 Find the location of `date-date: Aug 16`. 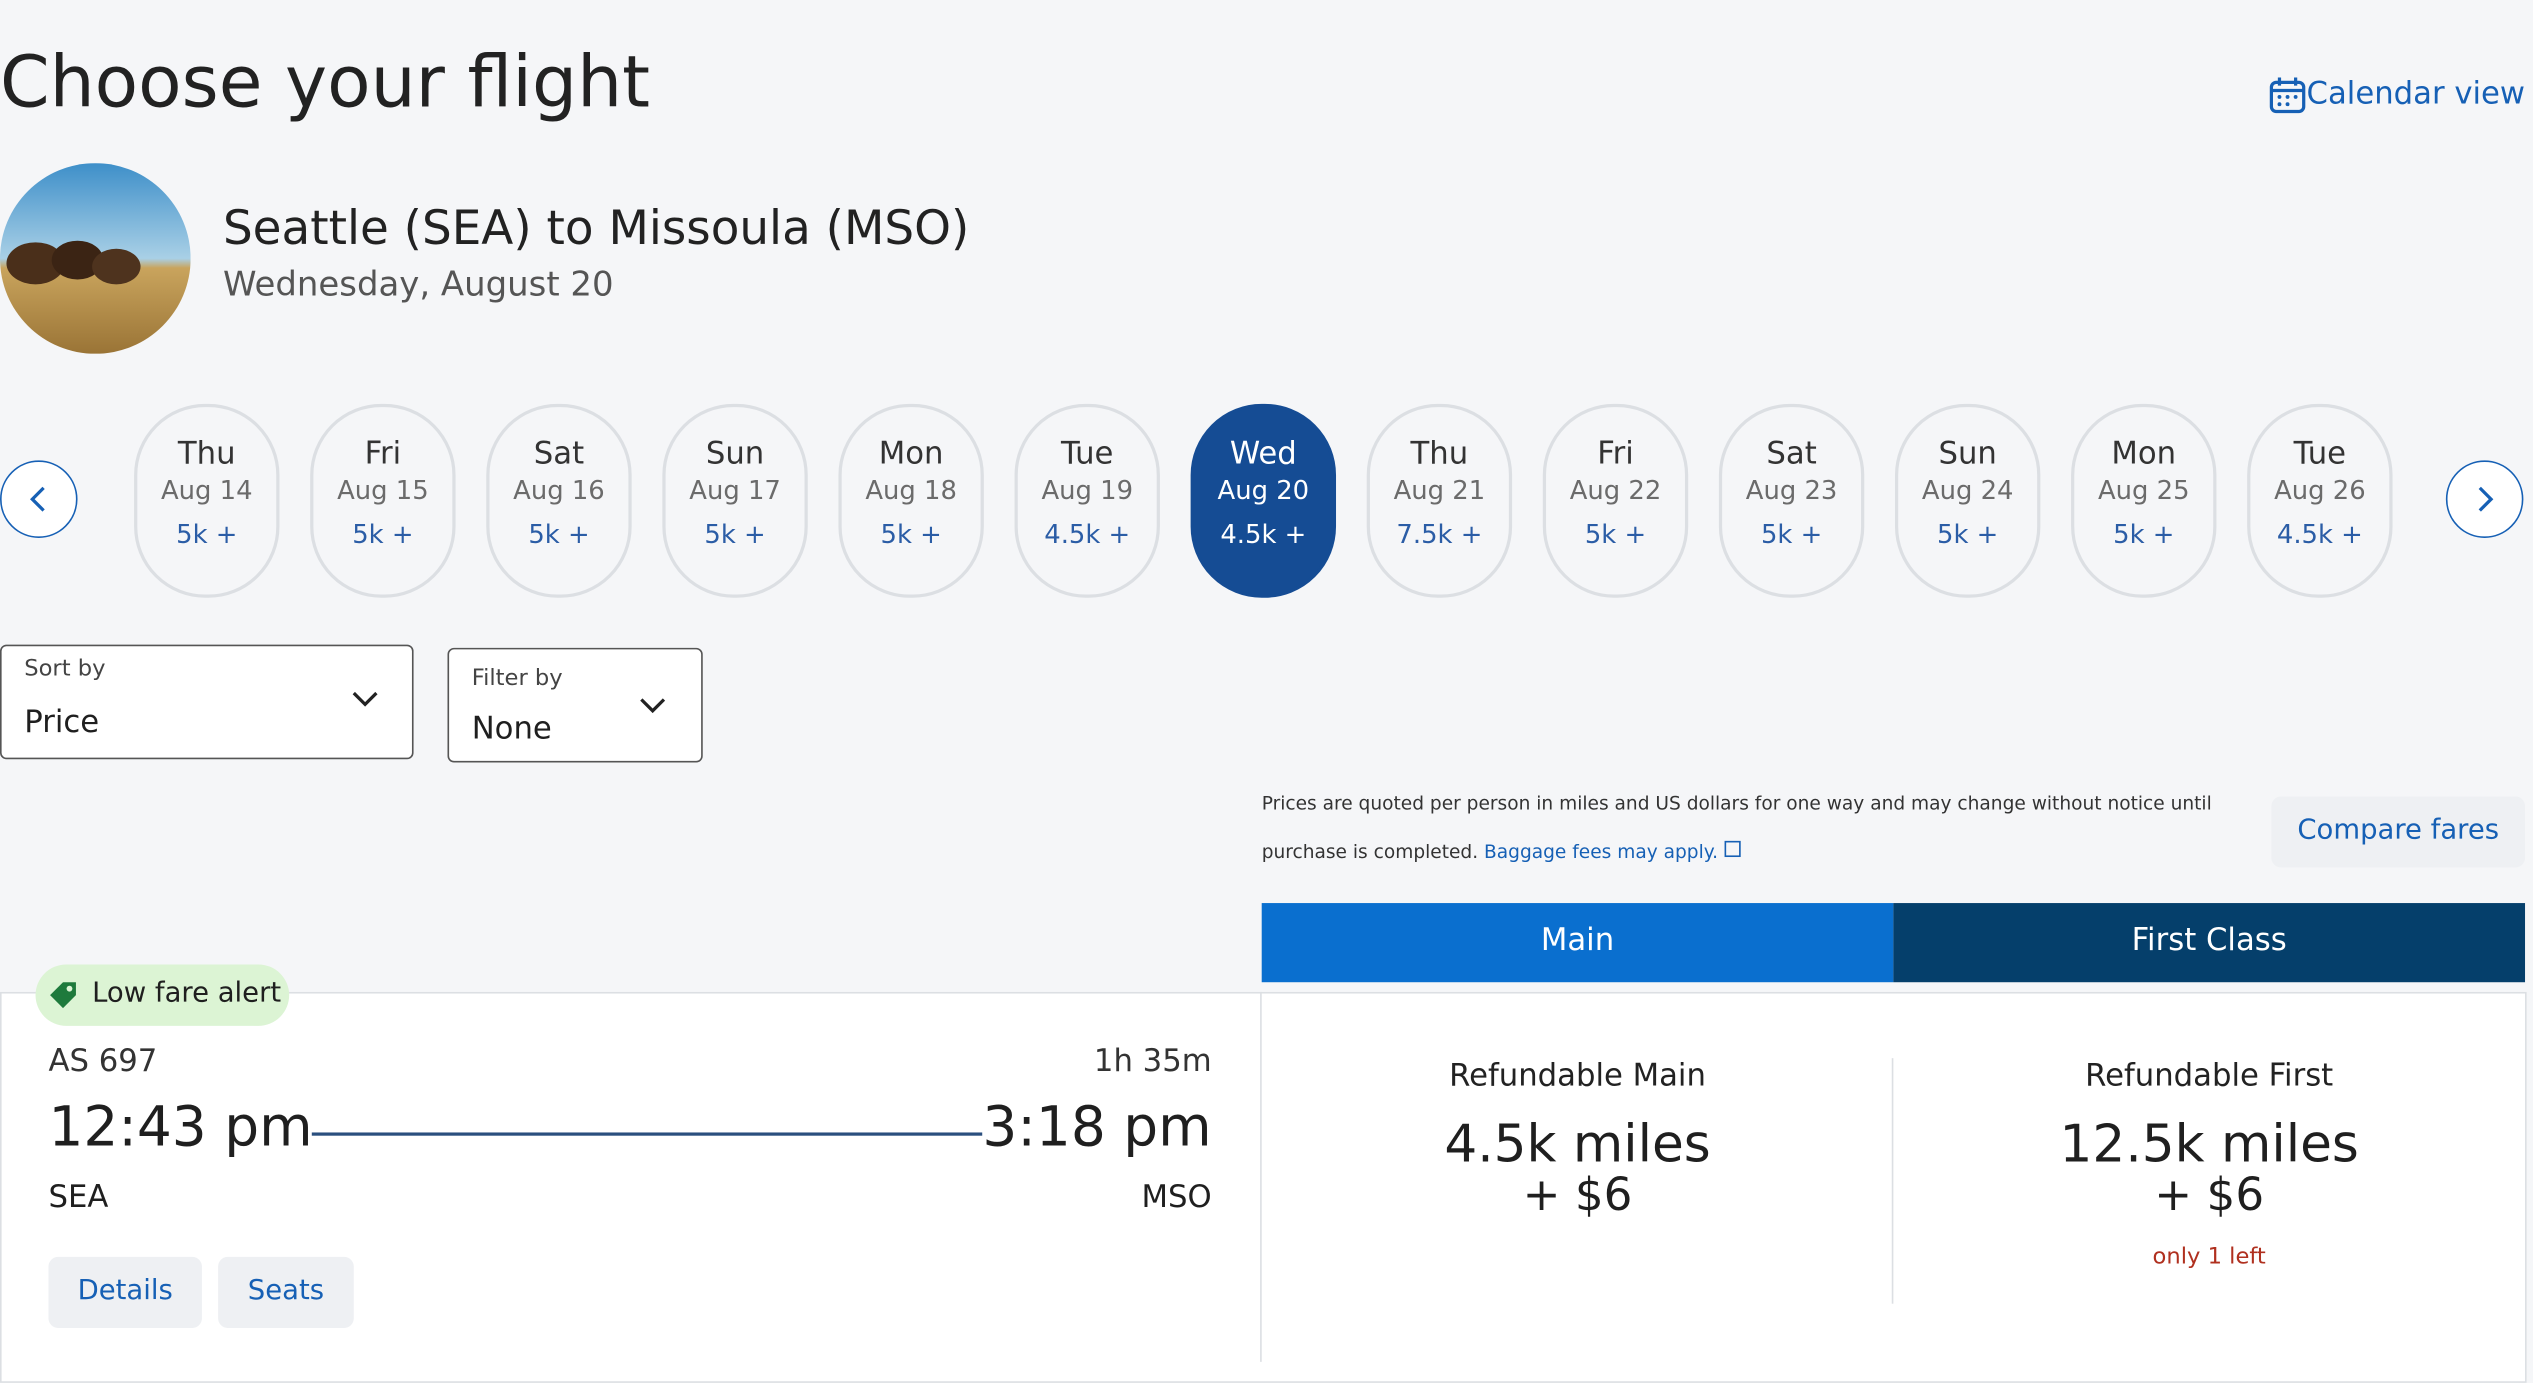

date-date: Aug 16 is located at coordinates (559, 490).